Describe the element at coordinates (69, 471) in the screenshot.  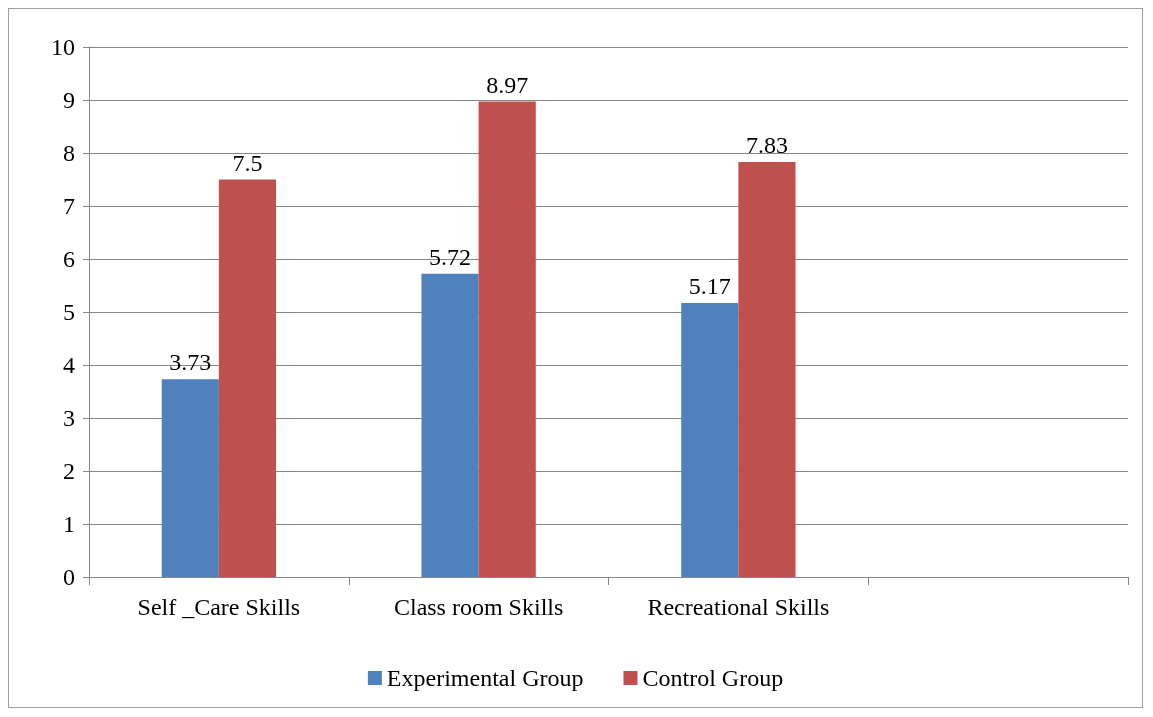
I see `y-tick-label: 2` at that location.